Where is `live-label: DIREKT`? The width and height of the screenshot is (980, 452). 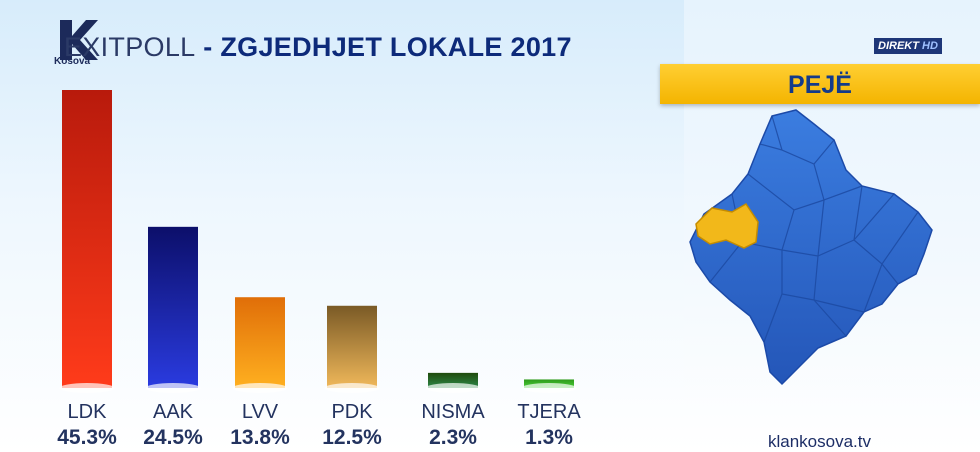 live-label: DIREKT is located at coordinates (898, 46).